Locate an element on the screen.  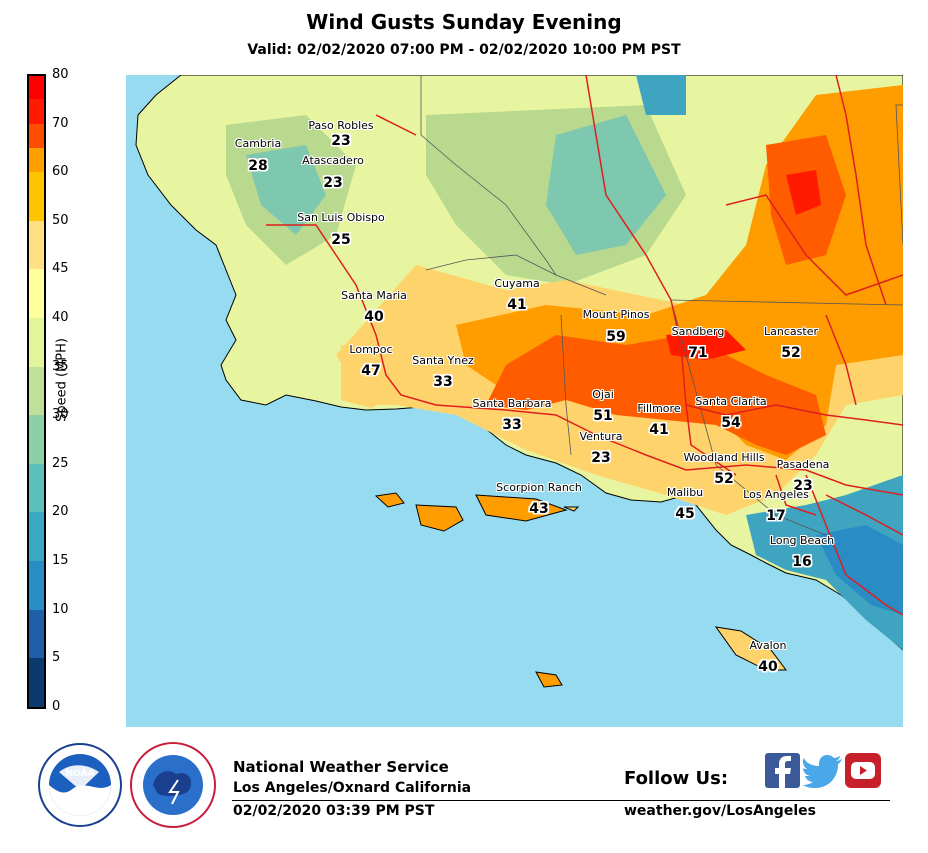
station-name: Pasadena is located at coordinates (803, 464).